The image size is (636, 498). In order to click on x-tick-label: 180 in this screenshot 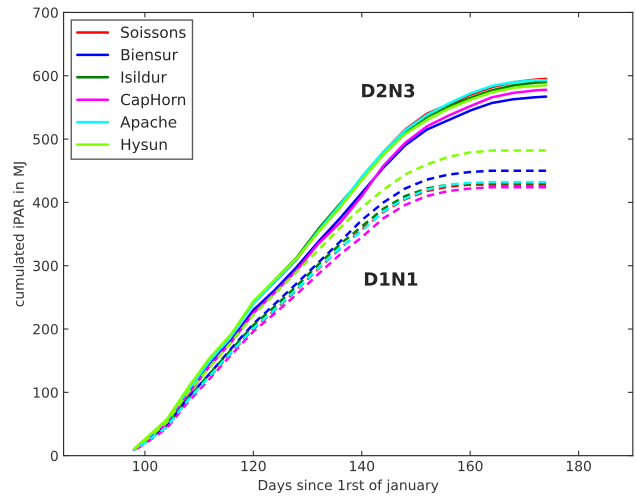, I will do `click(578, 466)`.